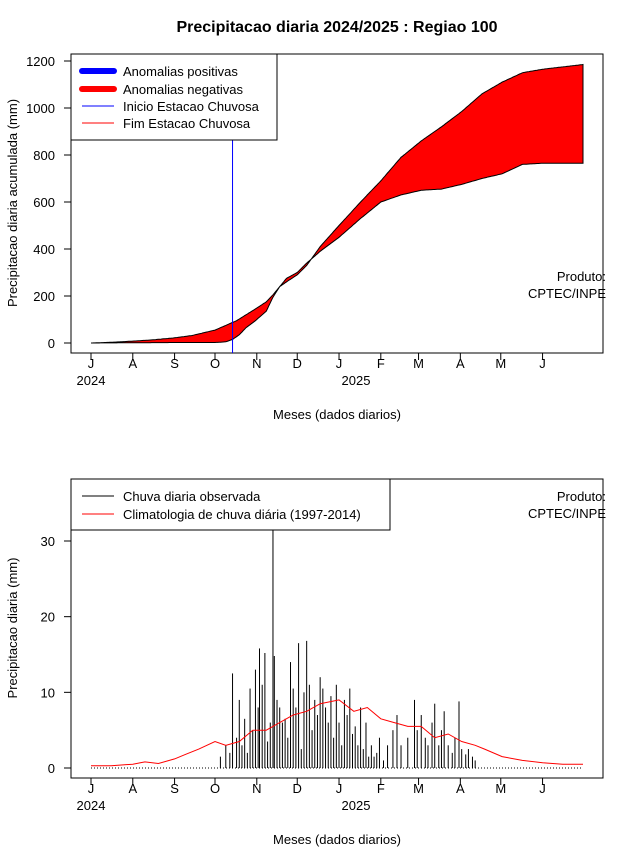 This screenshot has width=640, height=850. I want to click on bottom-x-tick-label: F, so click(381, 788).